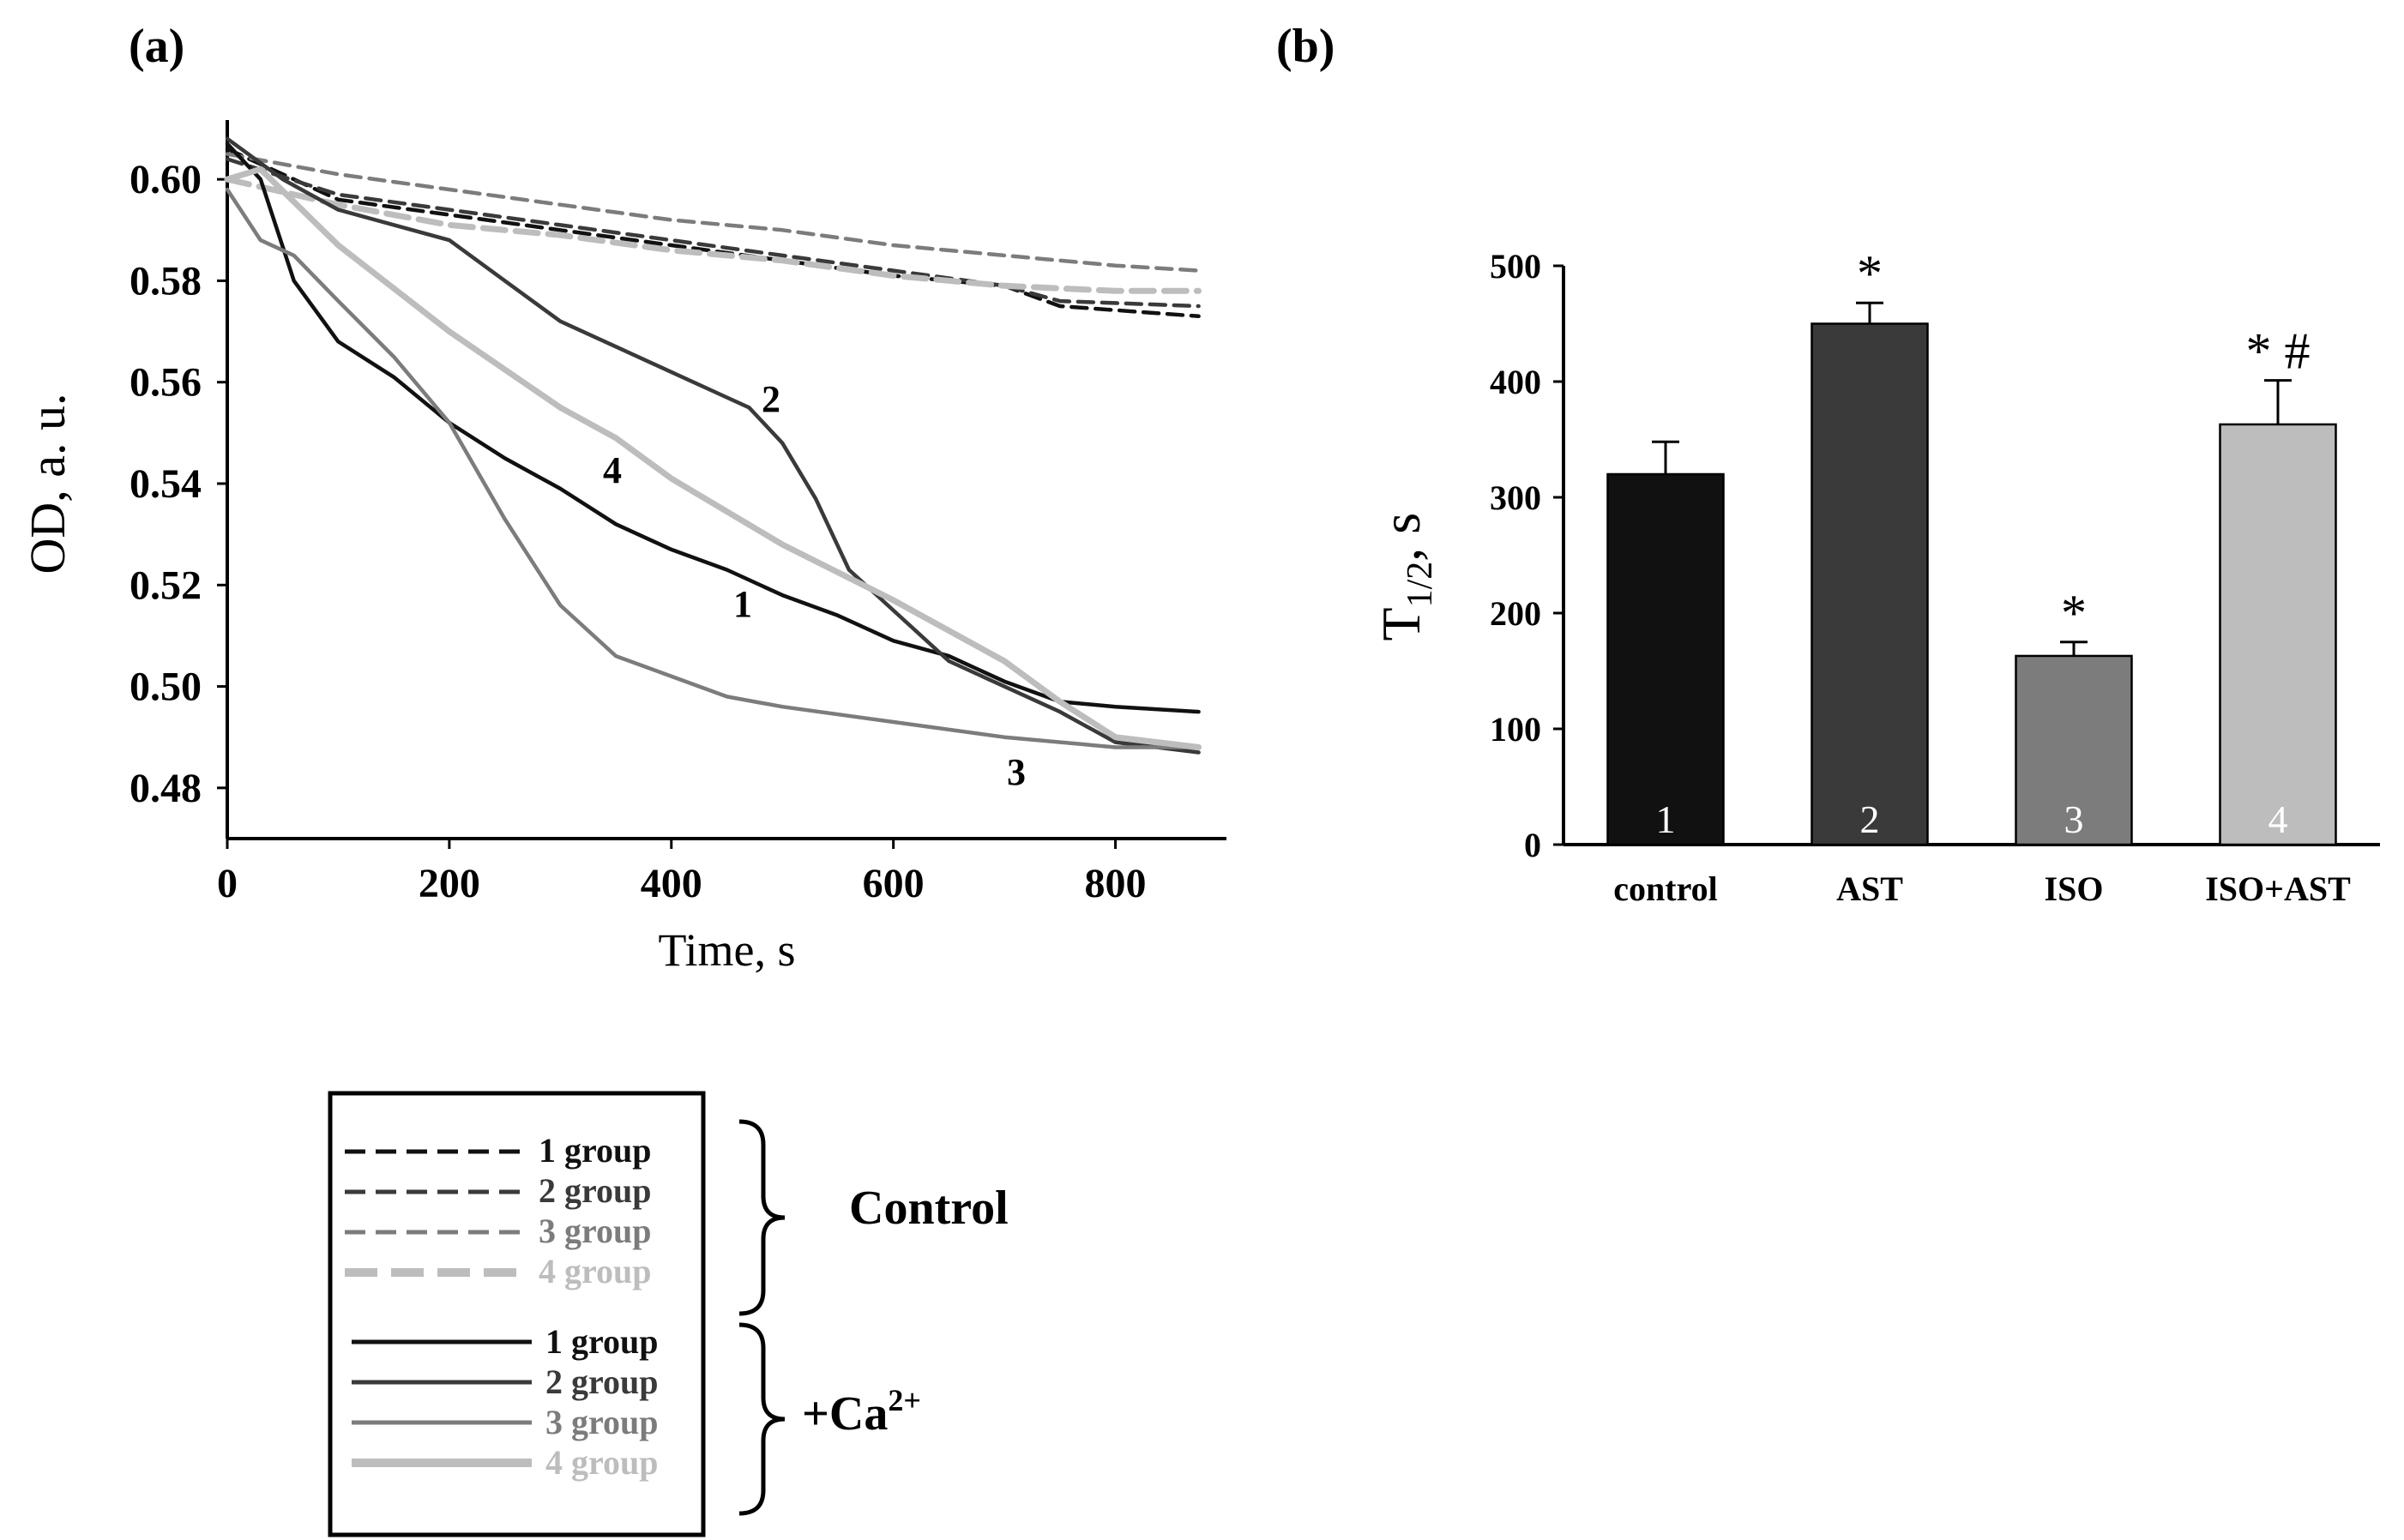 The height and width of the screenshot is (1540, 2404). Describe the element at coordinates (595, 1150) in the screenshot. I see `legend-control-1: 1 group` at that location.